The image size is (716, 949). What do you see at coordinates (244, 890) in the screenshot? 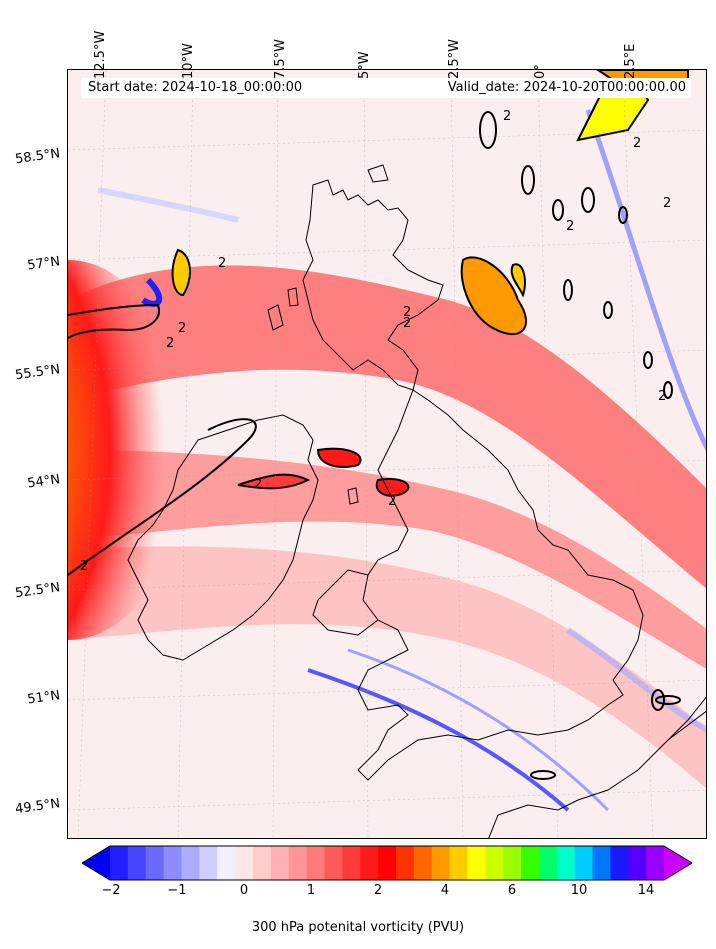
I see `colorbar-tick-label: 0` at bounding box center [244, 890].